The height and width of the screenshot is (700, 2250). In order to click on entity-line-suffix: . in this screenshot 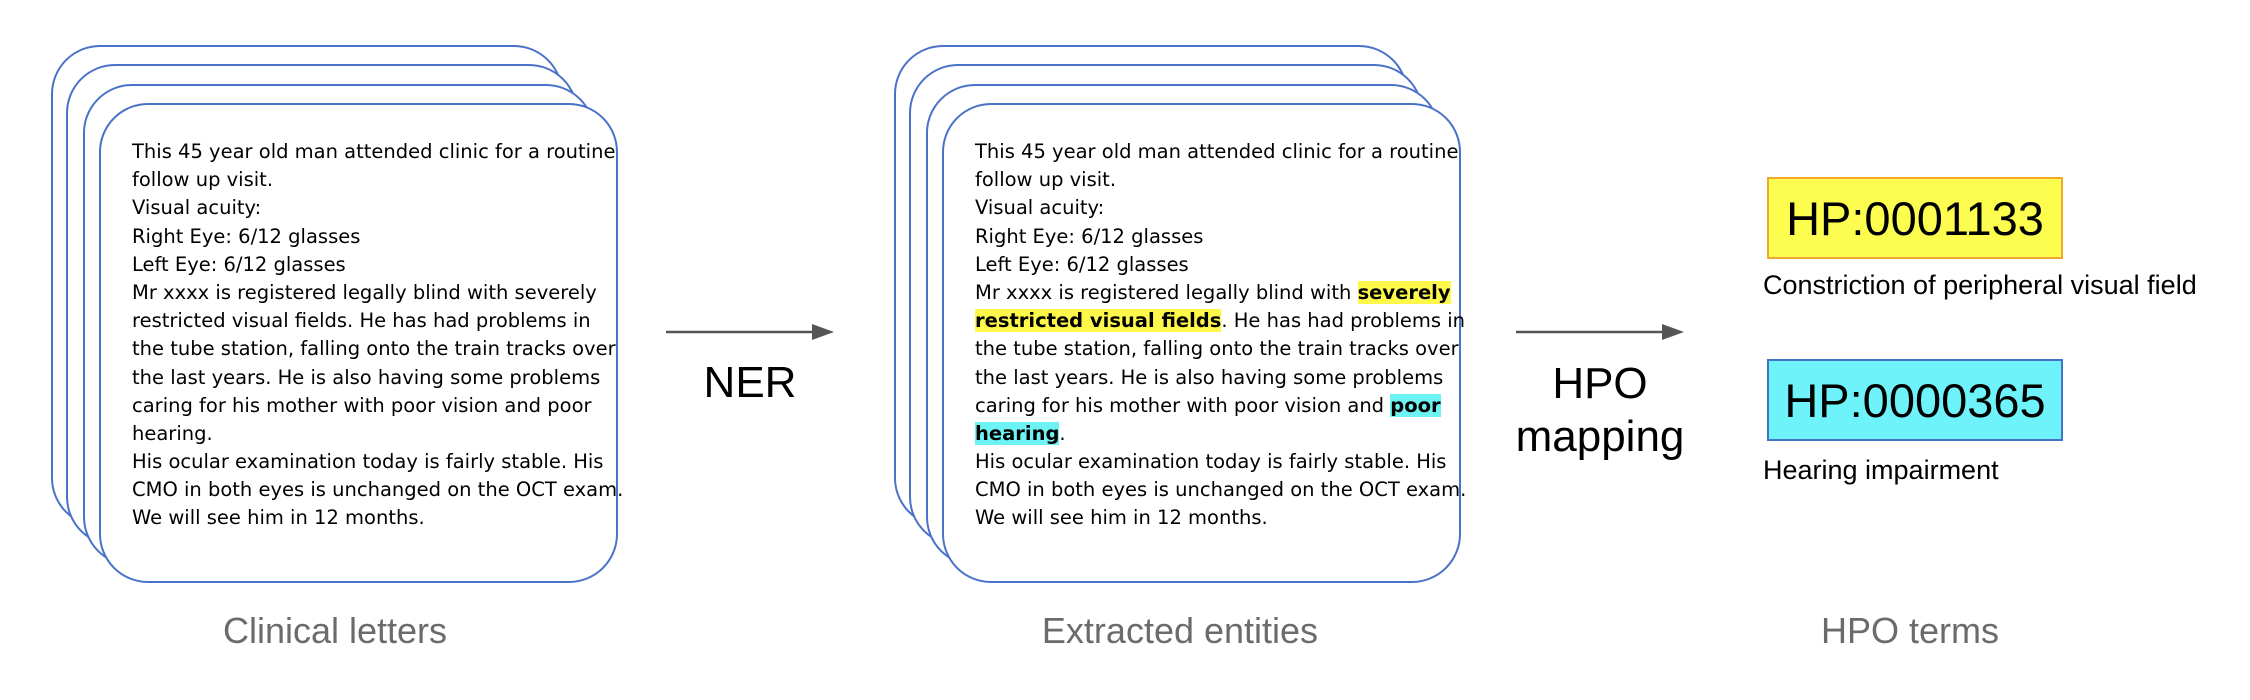, I will do `click(1062, 433)`.